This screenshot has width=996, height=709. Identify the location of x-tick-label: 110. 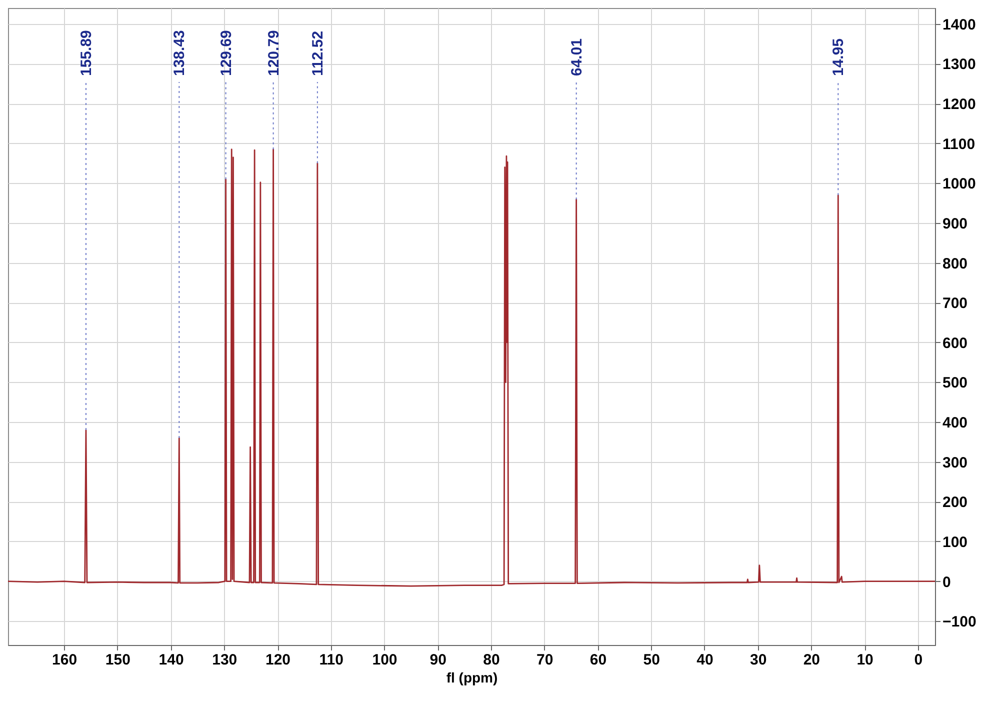
(331, 660).